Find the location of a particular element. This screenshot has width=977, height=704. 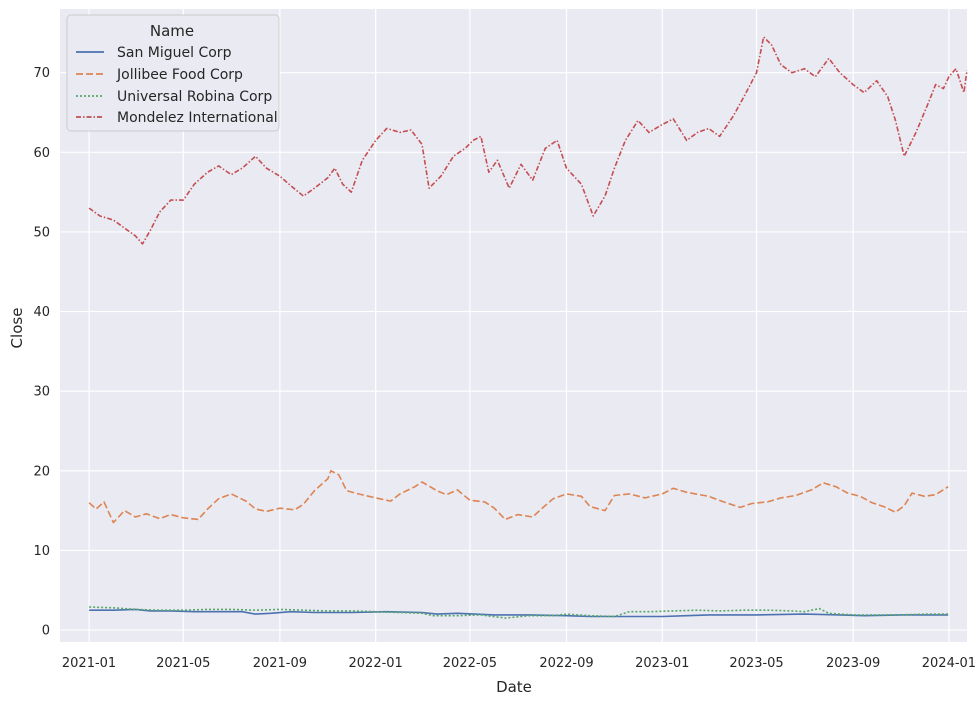

series-line-jollibee-food-corp is located at coordinates (518, 497).